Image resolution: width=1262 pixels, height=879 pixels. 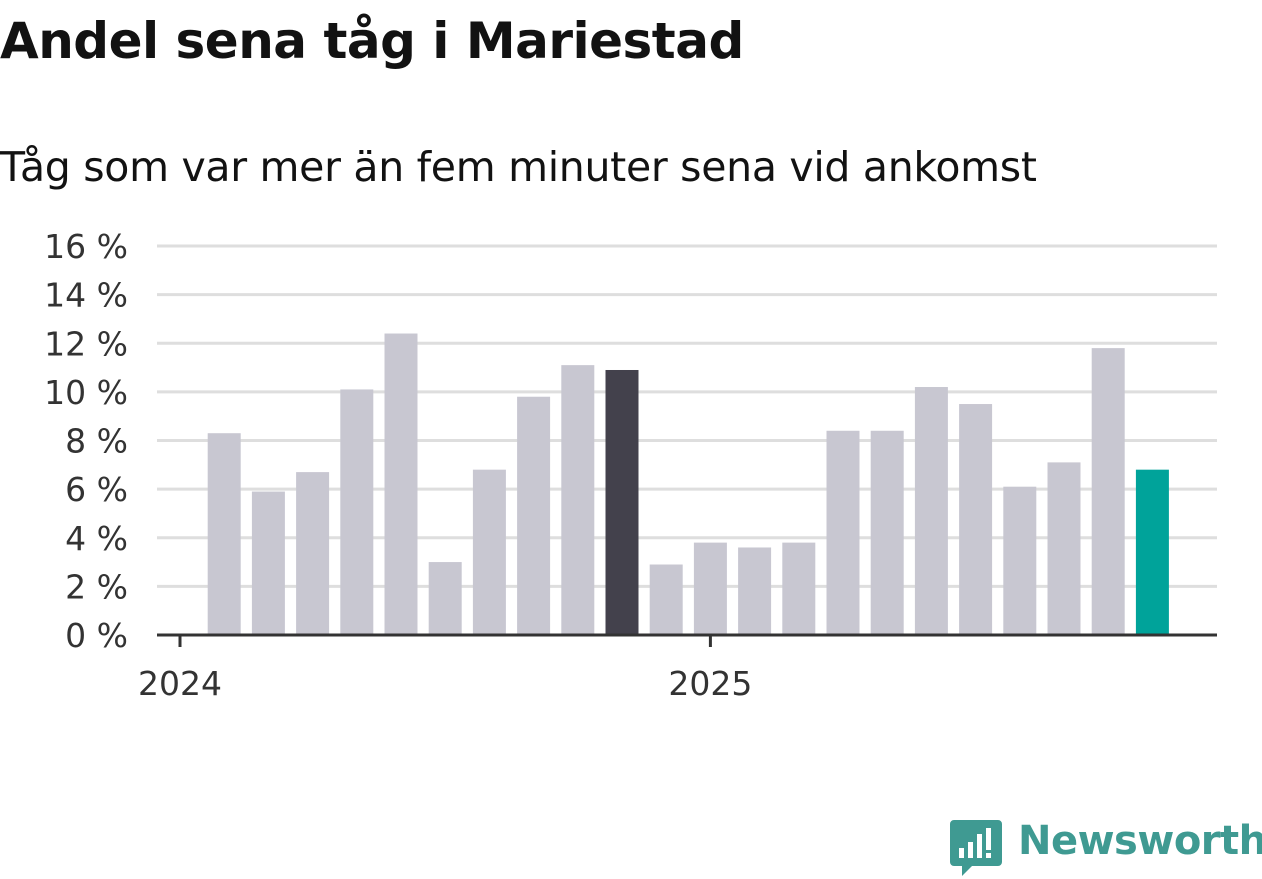 I want to click on y-tick-label: 8 %, so click(x=96, y=441).